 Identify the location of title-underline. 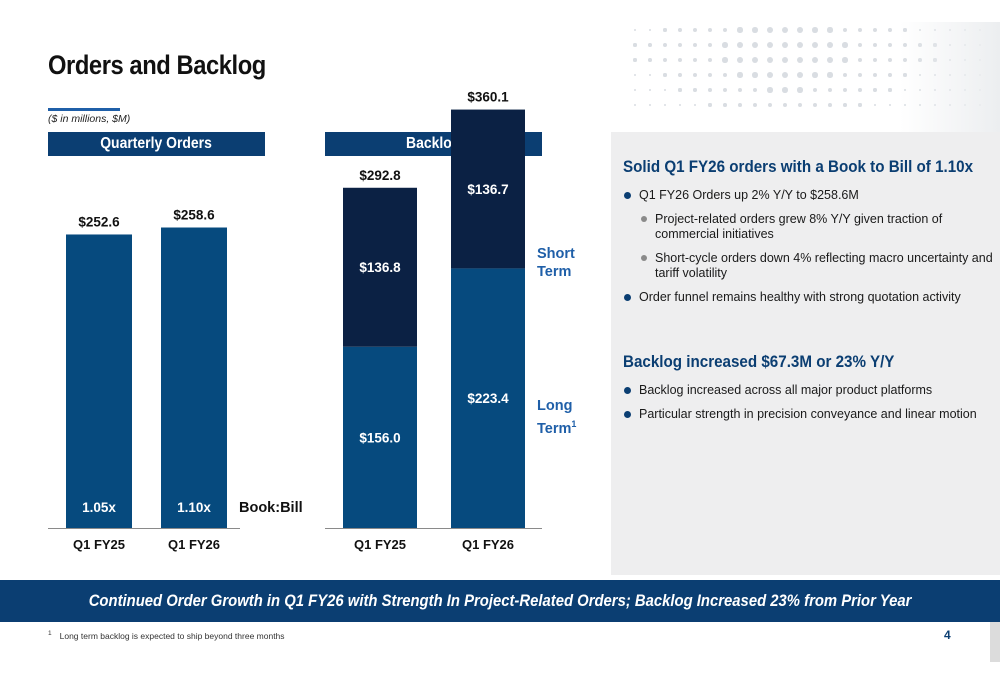
(84, 109).